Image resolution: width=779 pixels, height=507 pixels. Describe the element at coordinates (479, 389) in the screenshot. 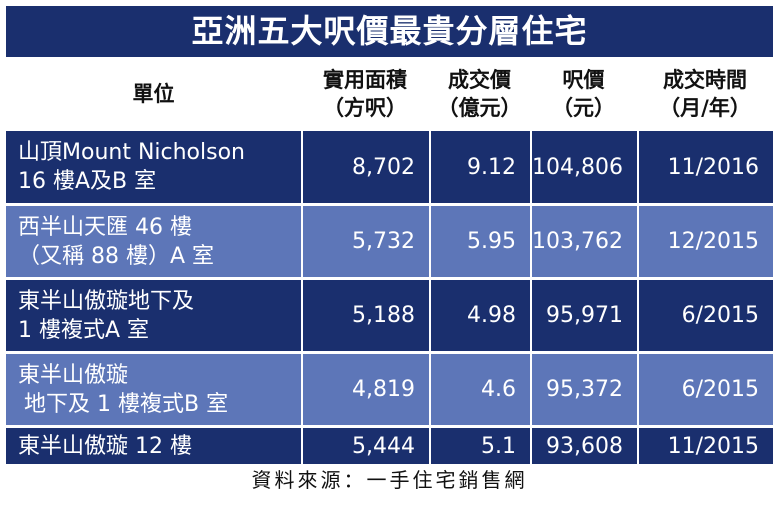

I see `table-row-3-price: 4.6` at that location.